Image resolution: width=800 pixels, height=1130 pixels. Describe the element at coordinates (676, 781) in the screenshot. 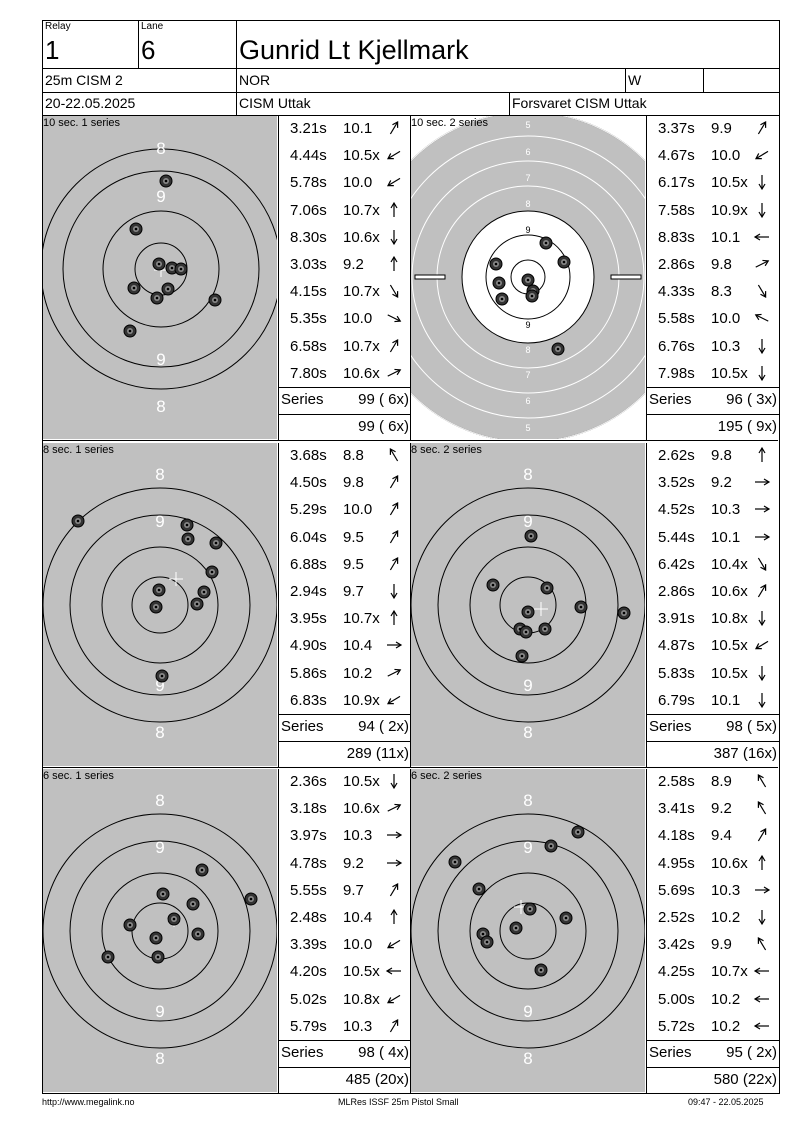

I see `shot-time: 2.58s` at that location.